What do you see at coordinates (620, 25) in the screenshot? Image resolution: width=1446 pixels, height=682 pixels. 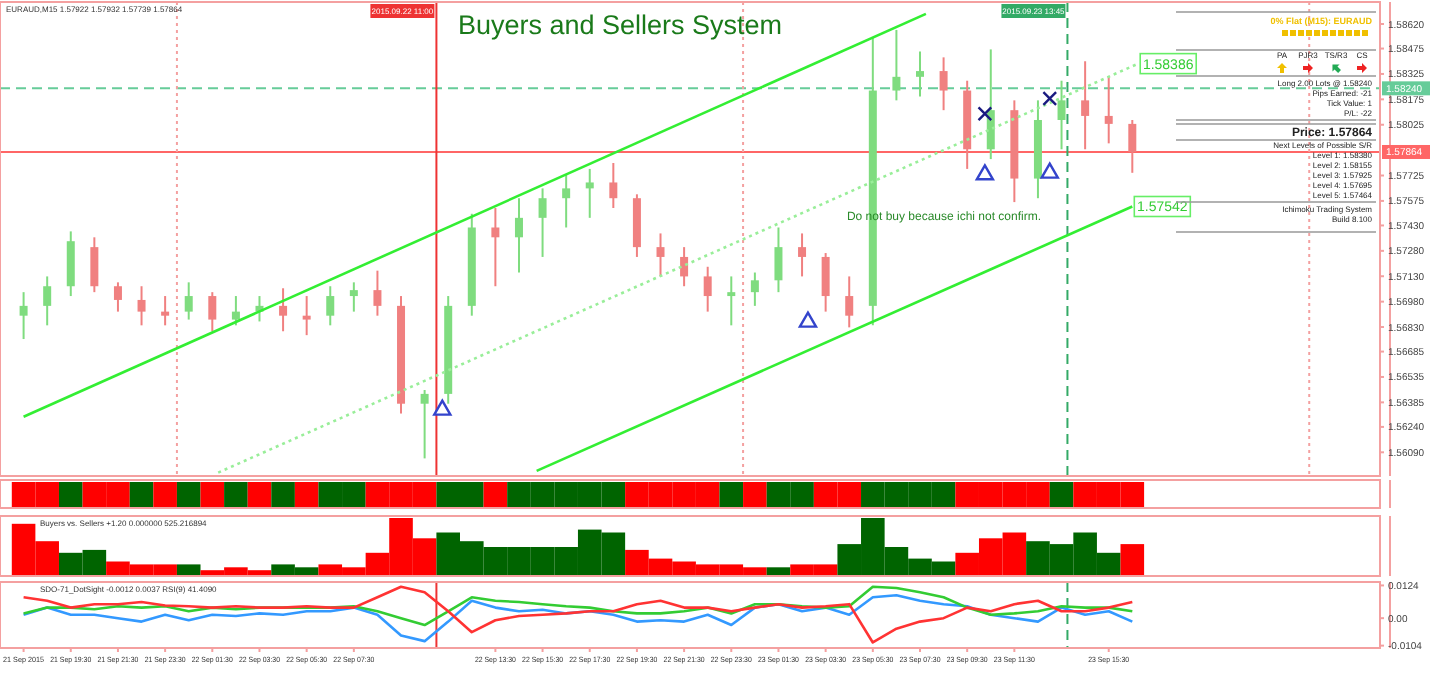 I see `chart-title: Buyers and Sellers System` at bounding box center [620, 25].